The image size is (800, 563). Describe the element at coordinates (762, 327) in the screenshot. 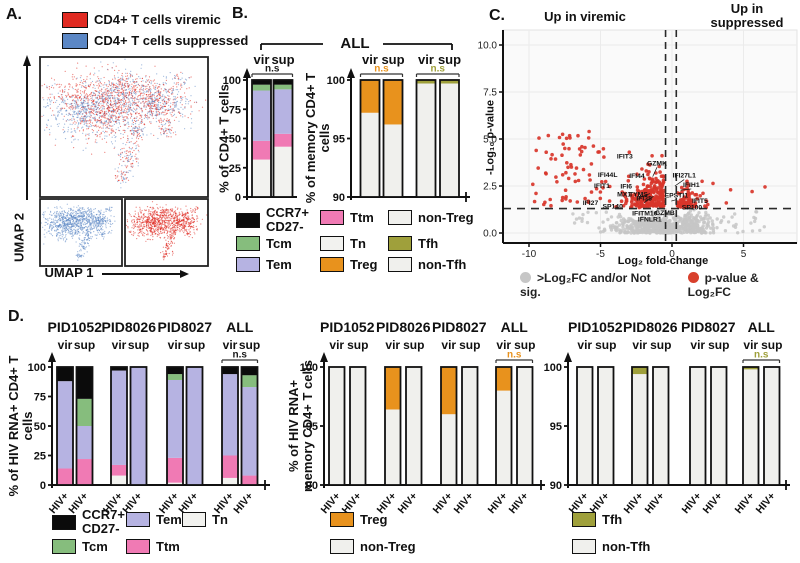

I see `svg-text: ALL` at that location.